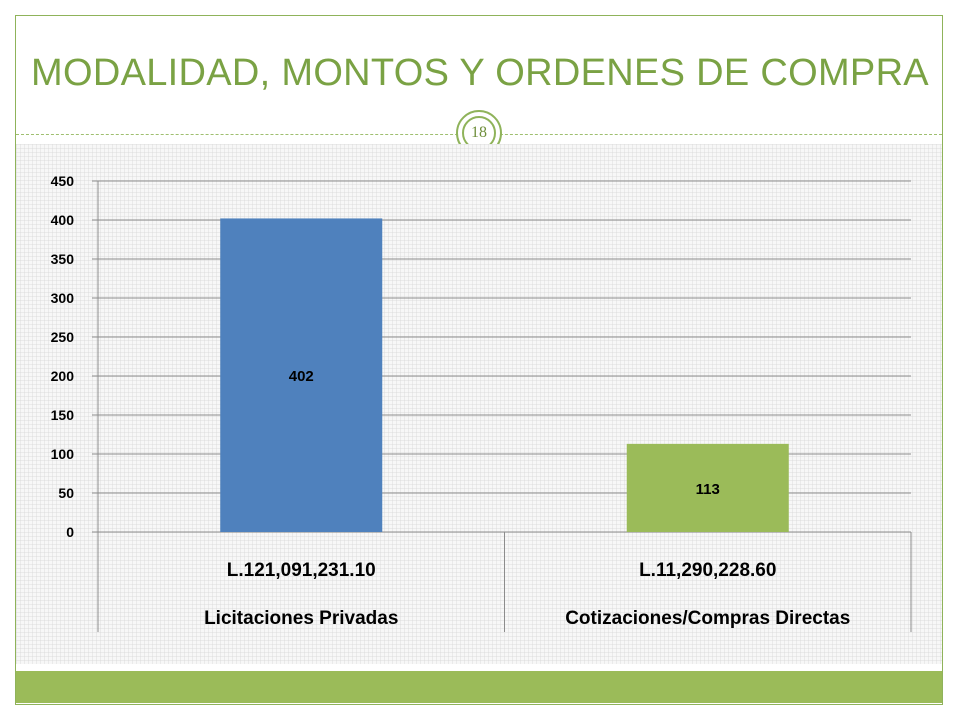 This screenshot has width=960, height=720. I want to click on bar-data-label: 402, so click(301, 376).